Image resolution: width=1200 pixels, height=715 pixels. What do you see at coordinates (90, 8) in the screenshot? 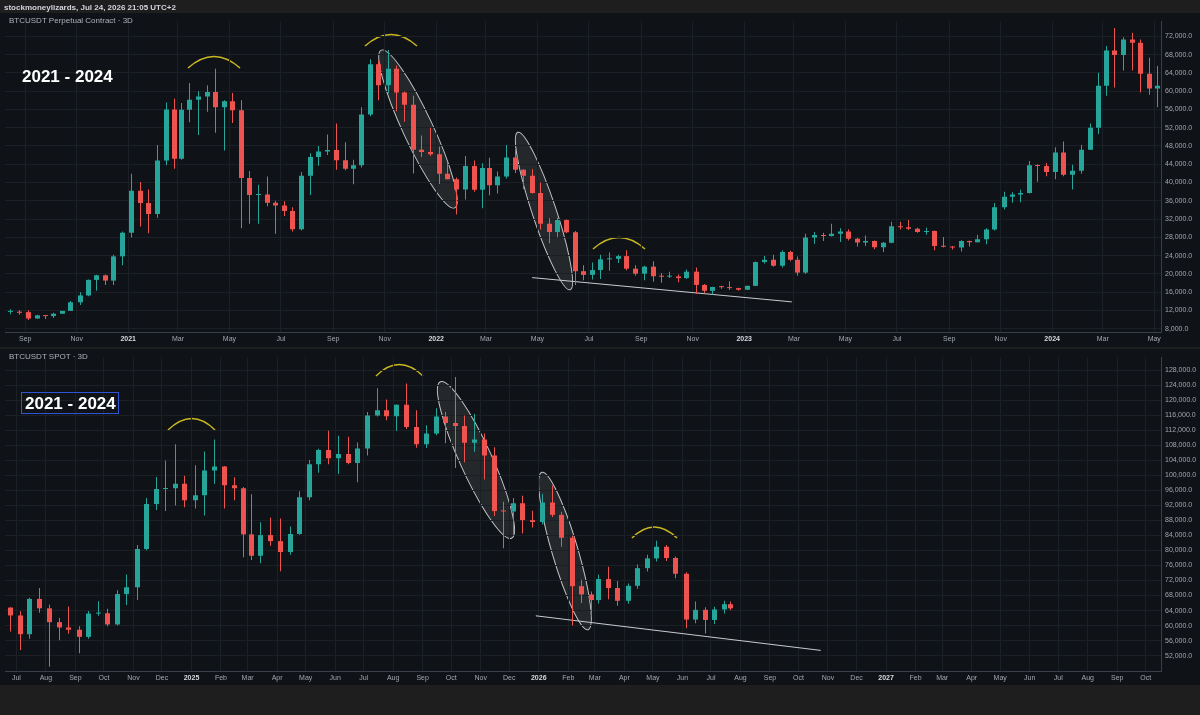
I see `text: stockmoneylizards, Jul 24, 2026 21:05 UTC+2` at bounding box center [90, 8].